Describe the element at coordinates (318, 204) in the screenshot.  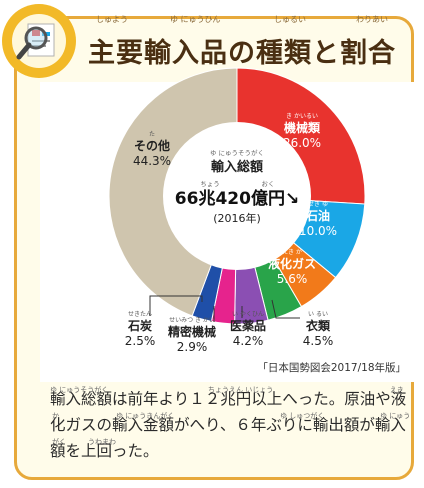
I see `slice-ruby-1: せき ゆ` at that location.